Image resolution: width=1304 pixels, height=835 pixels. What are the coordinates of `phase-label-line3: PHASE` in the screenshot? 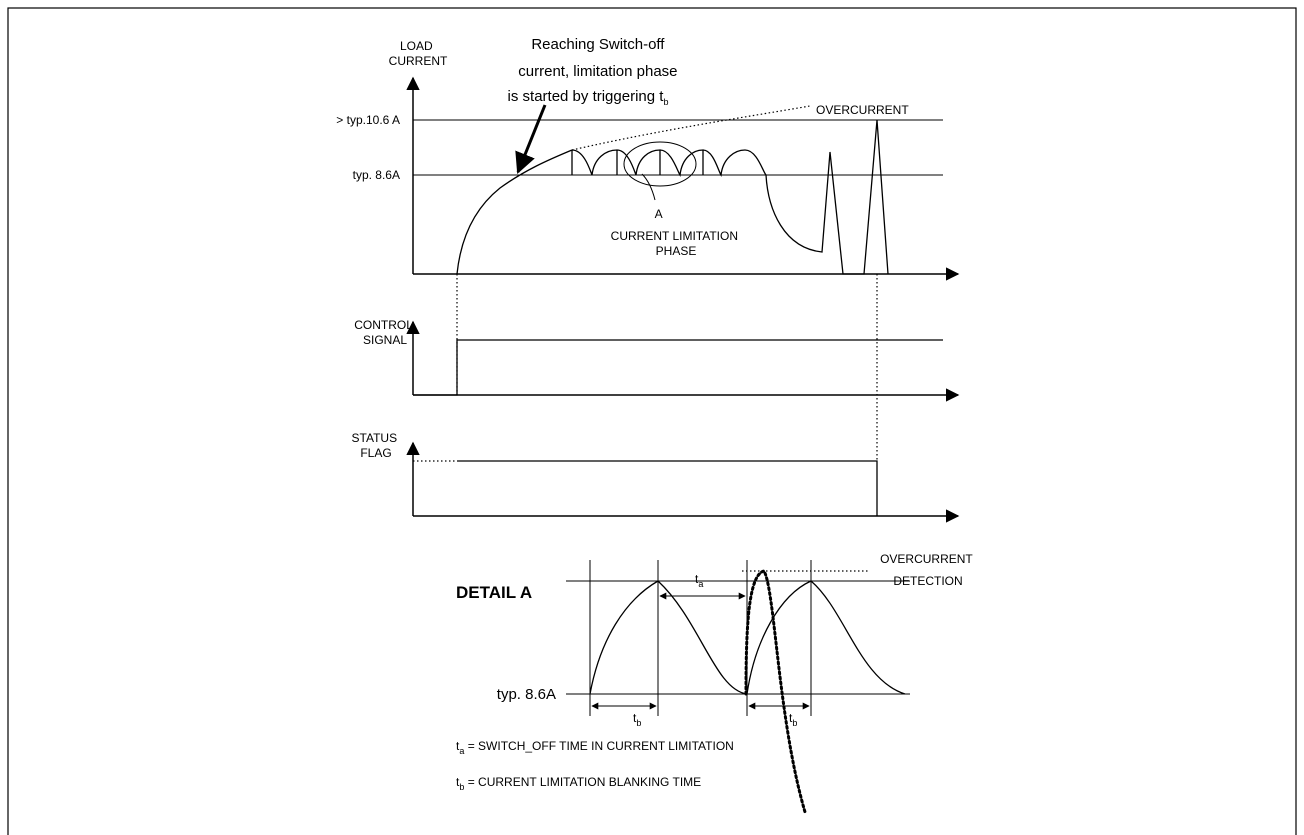 It's located at (676, 251).